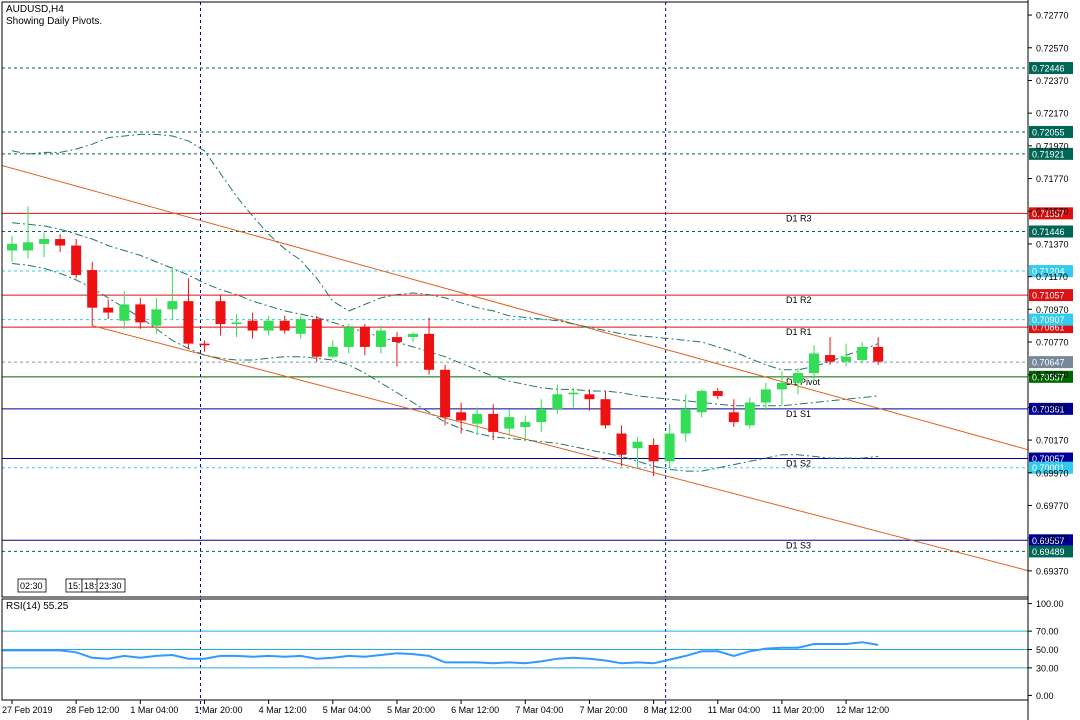 The width and height of the screenshot is (1080, 720). I want to click on price-level-tag-text: 0.71446, so click(1048, 232).